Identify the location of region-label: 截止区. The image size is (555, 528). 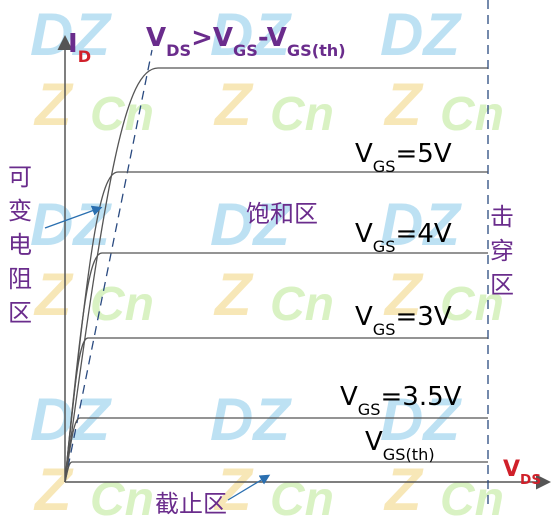
(191, 504).